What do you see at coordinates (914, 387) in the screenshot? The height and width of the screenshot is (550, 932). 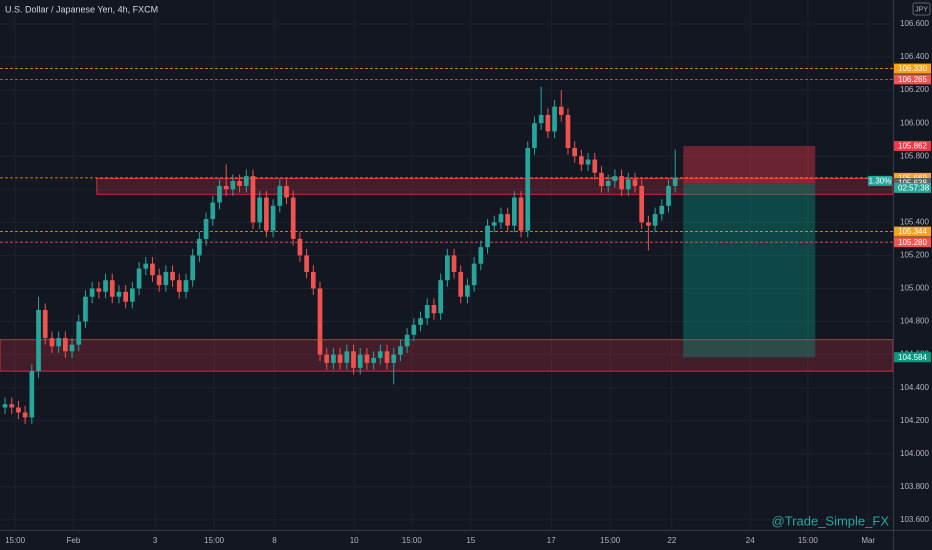 I see `y-tick-label: 104.400` at bounding box center [914, 387].